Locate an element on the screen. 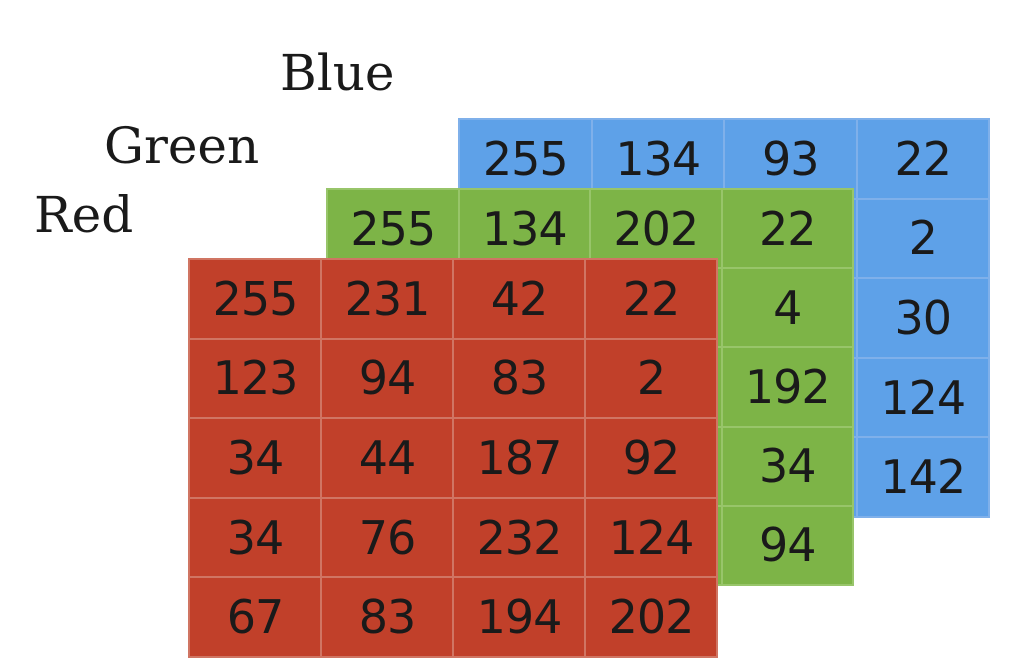  red-channel-label: Red is located at coordinates (84, 215).